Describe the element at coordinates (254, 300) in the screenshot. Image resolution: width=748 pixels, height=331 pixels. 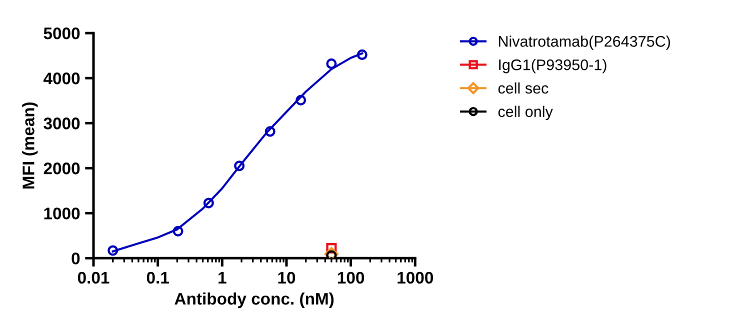
I see `x-axis-title: Antibody conc. (nM)` at that location.